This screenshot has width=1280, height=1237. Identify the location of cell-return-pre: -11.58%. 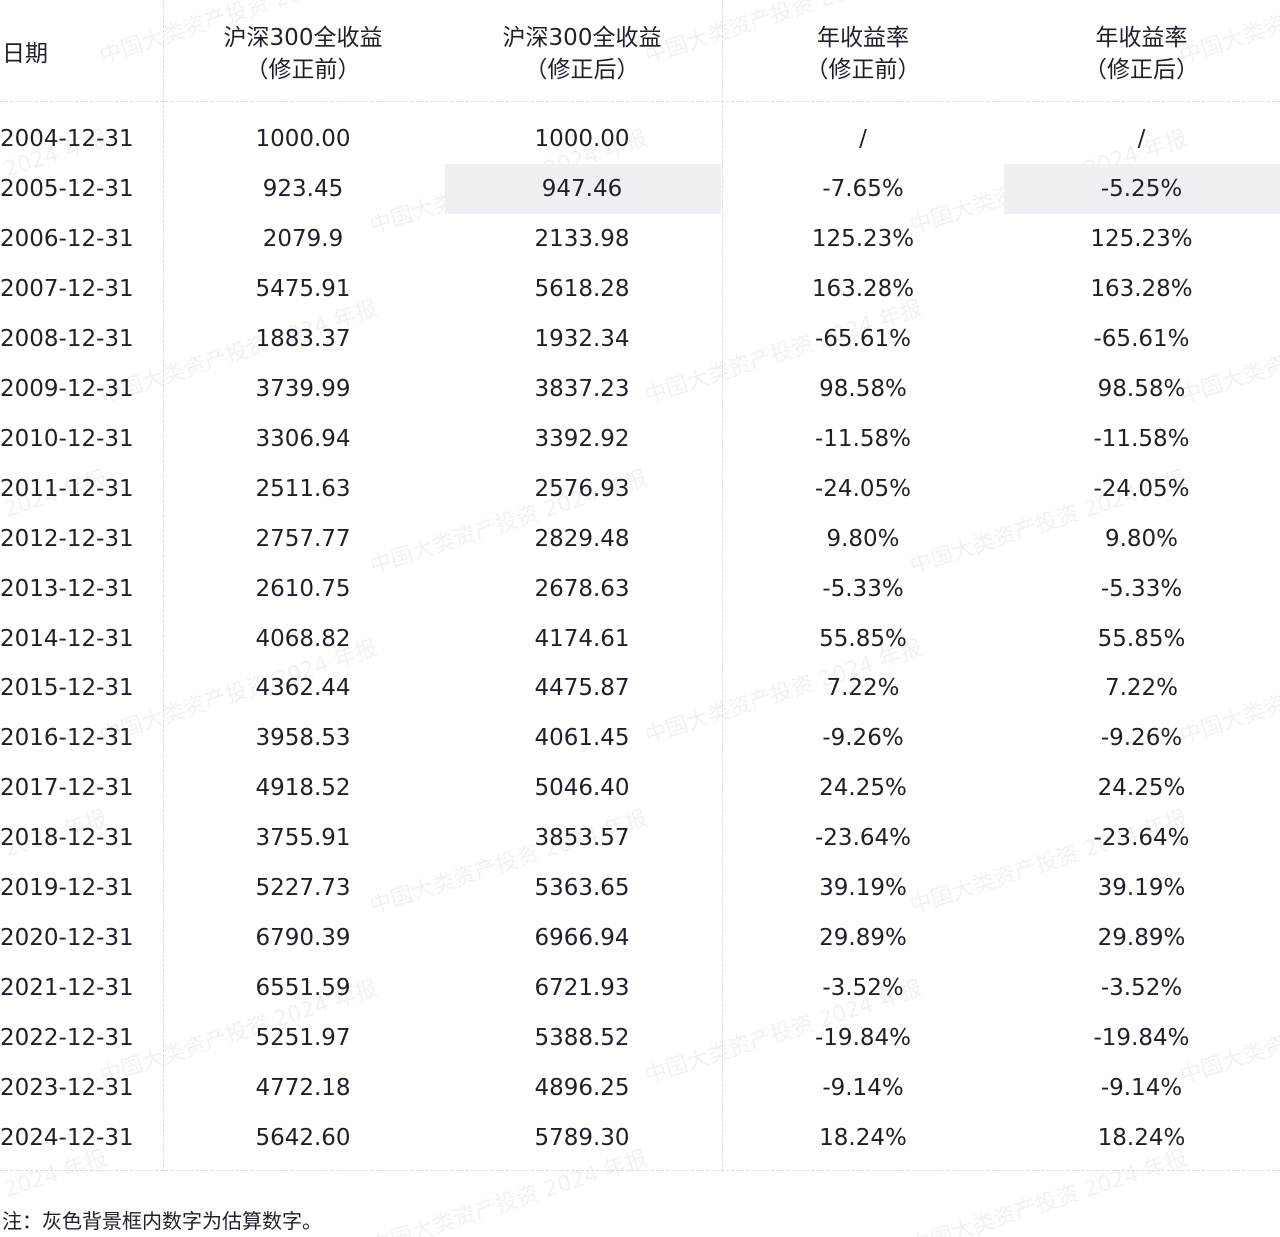
(863, 438).